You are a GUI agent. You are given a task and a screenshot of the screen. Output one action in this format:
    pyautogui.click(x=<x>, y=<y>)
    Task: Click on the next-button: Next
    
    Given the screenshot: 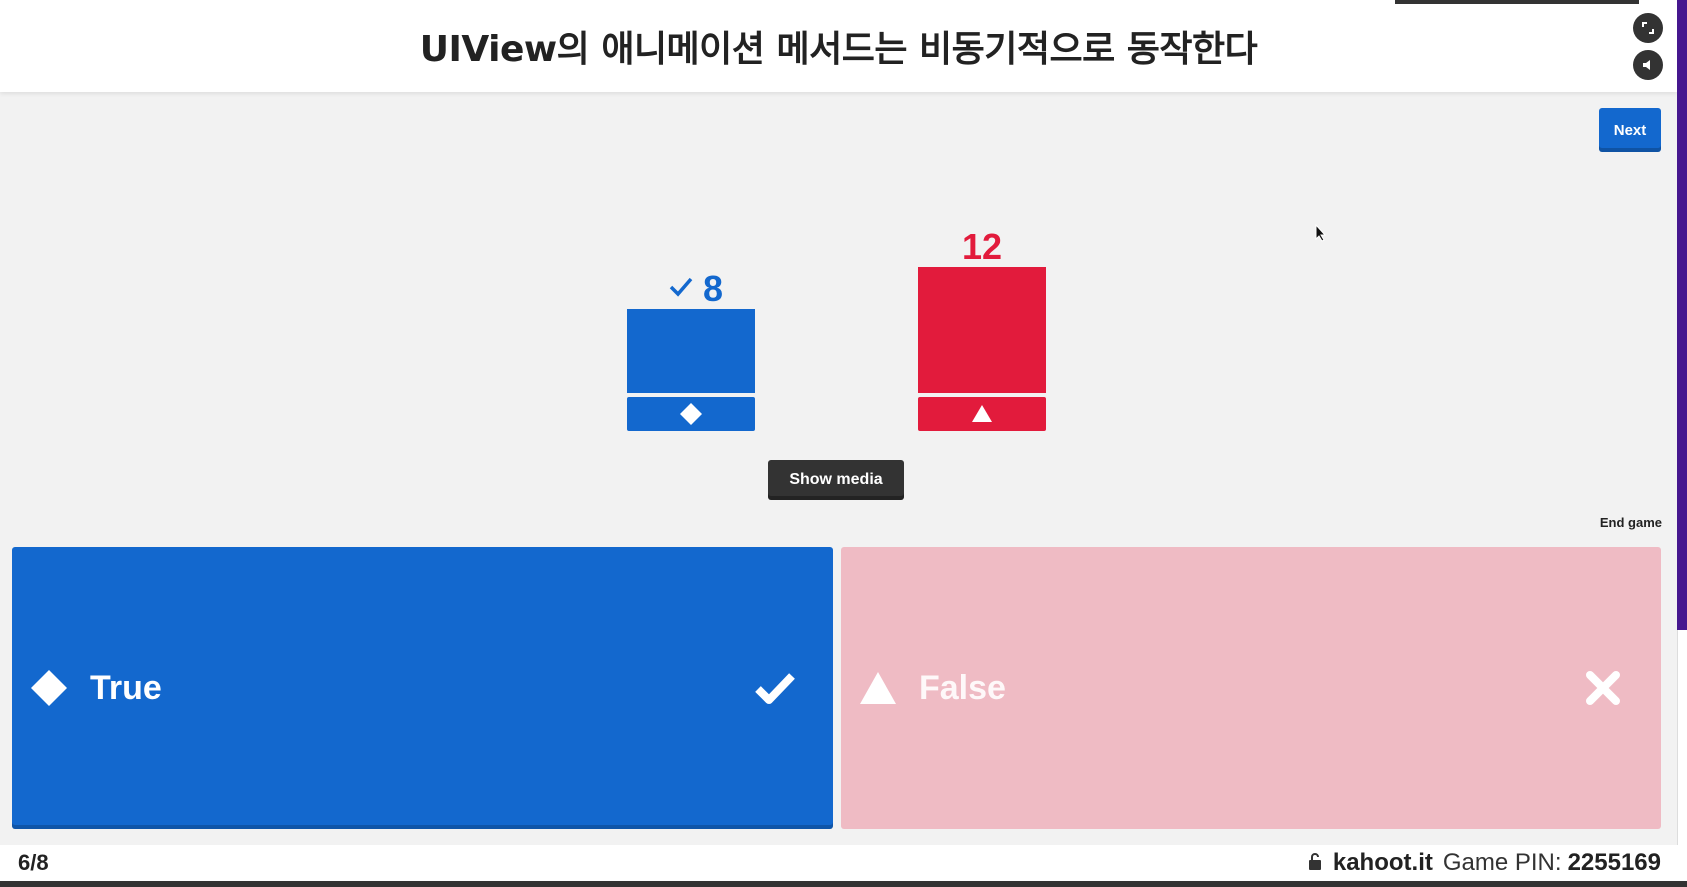 What is the action you would take?
    pyautogui.click(x=1630, y=130)
    